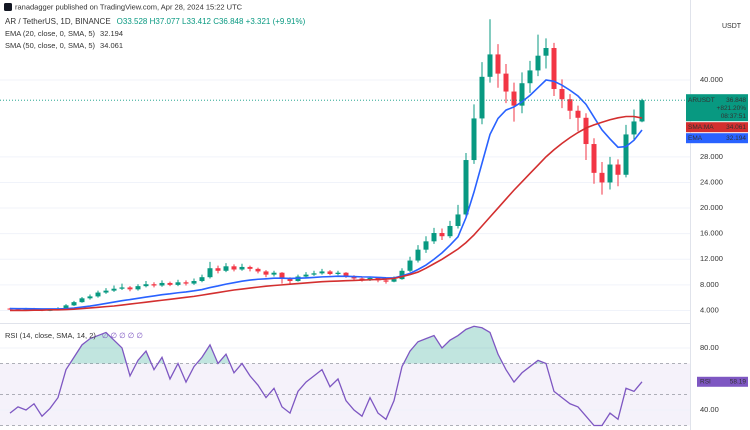  What do you see at coordinates (734, 116) in the screenshot?
I see `price-tag-countdown: 08:37:51` at bounding box center [734, 116].